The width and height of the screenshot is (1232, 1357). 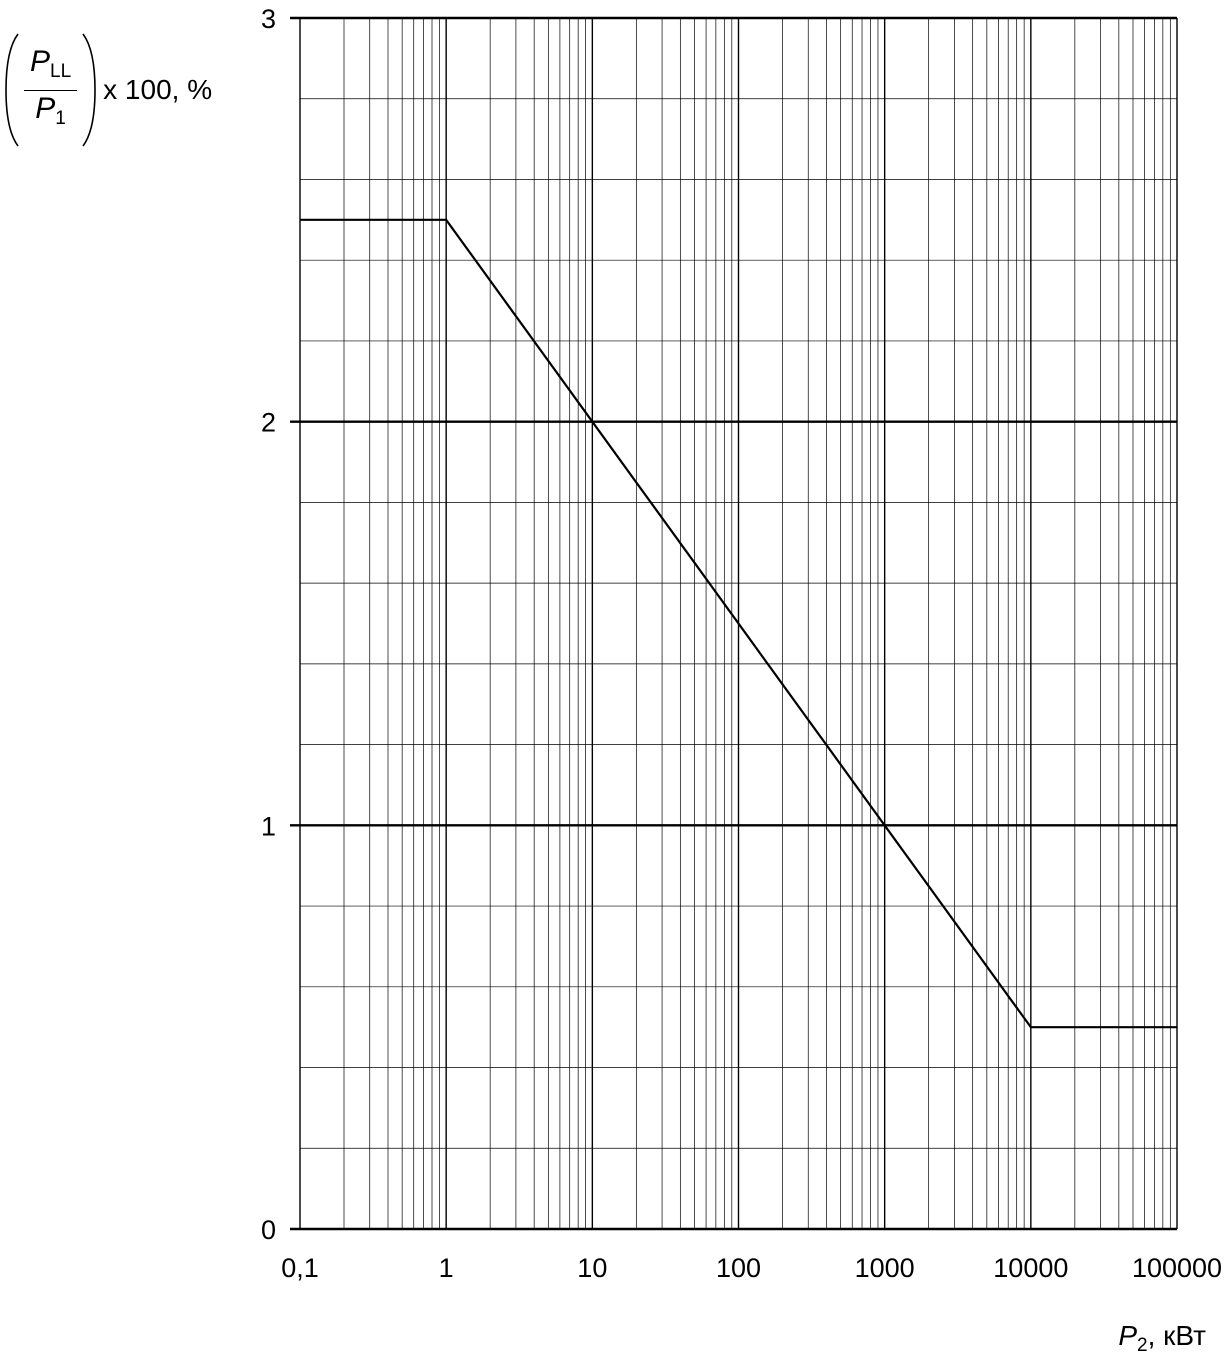 I want to click on y-tick-label: 2, so click(x=268, y=423).